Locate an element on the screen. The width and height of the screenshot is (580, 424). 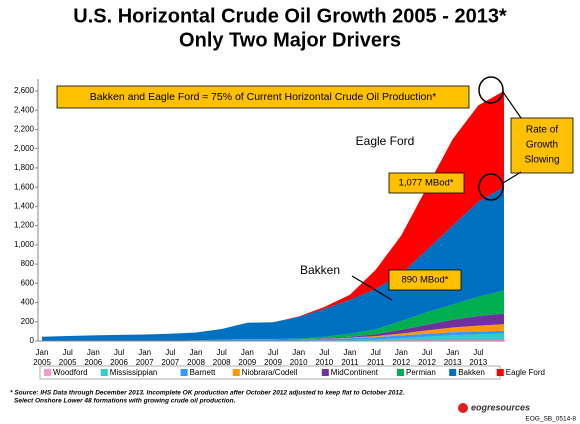
x-tick-label: Jan 2007 is located at coordinates (145, 357).